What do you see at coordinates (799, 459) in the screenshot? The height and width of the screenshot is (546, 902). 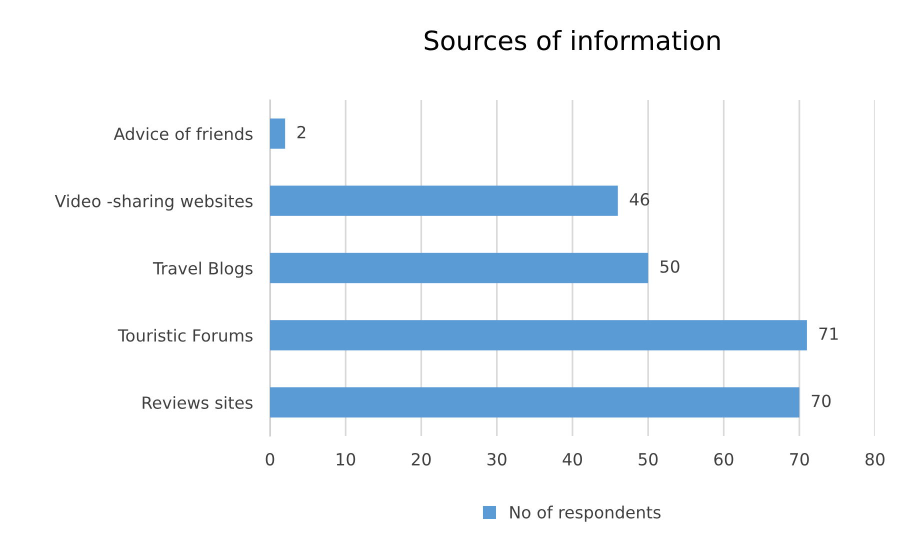 I see `x-tick-label: 70` at bounding box center [799, 459].